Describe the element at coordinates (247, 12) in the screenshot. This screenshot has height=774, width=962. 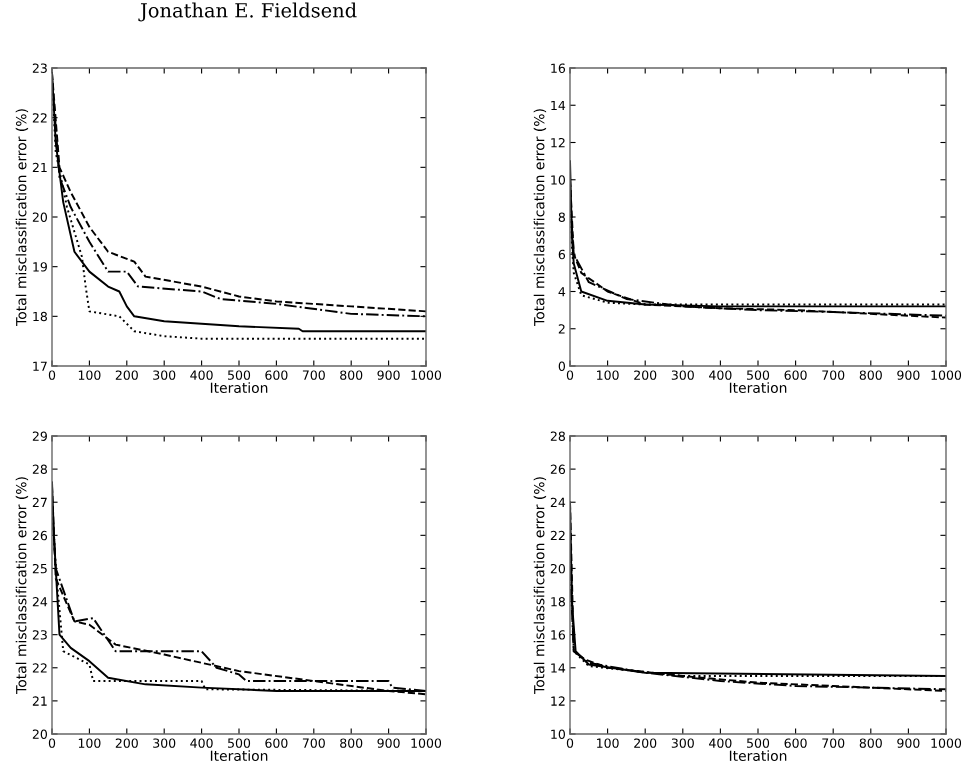
I see `text: Jonathan E. Fieldsend` at that location.